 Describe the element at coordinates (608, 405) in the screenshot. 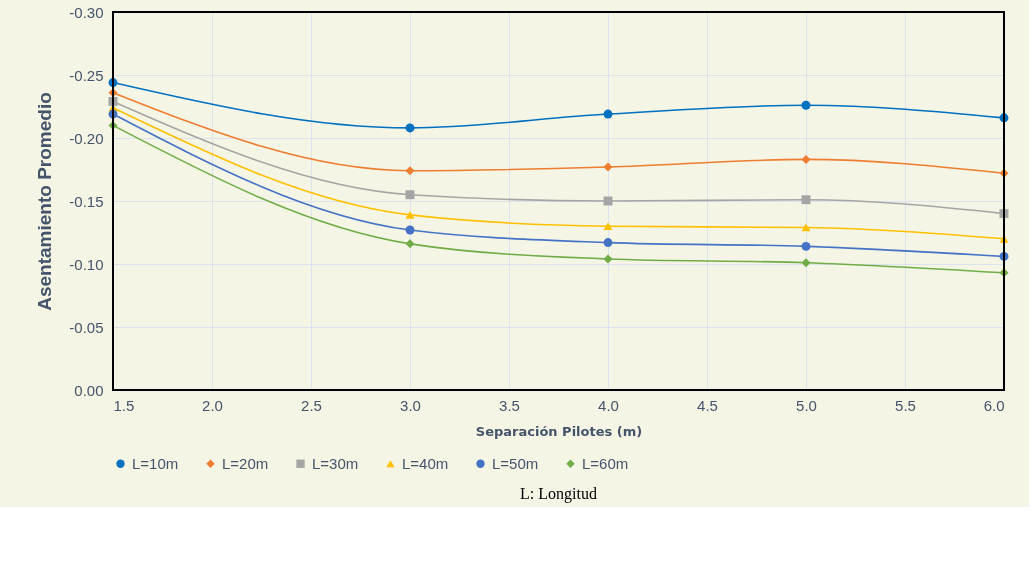

I see `x-tick-label: 4.0` at that location.